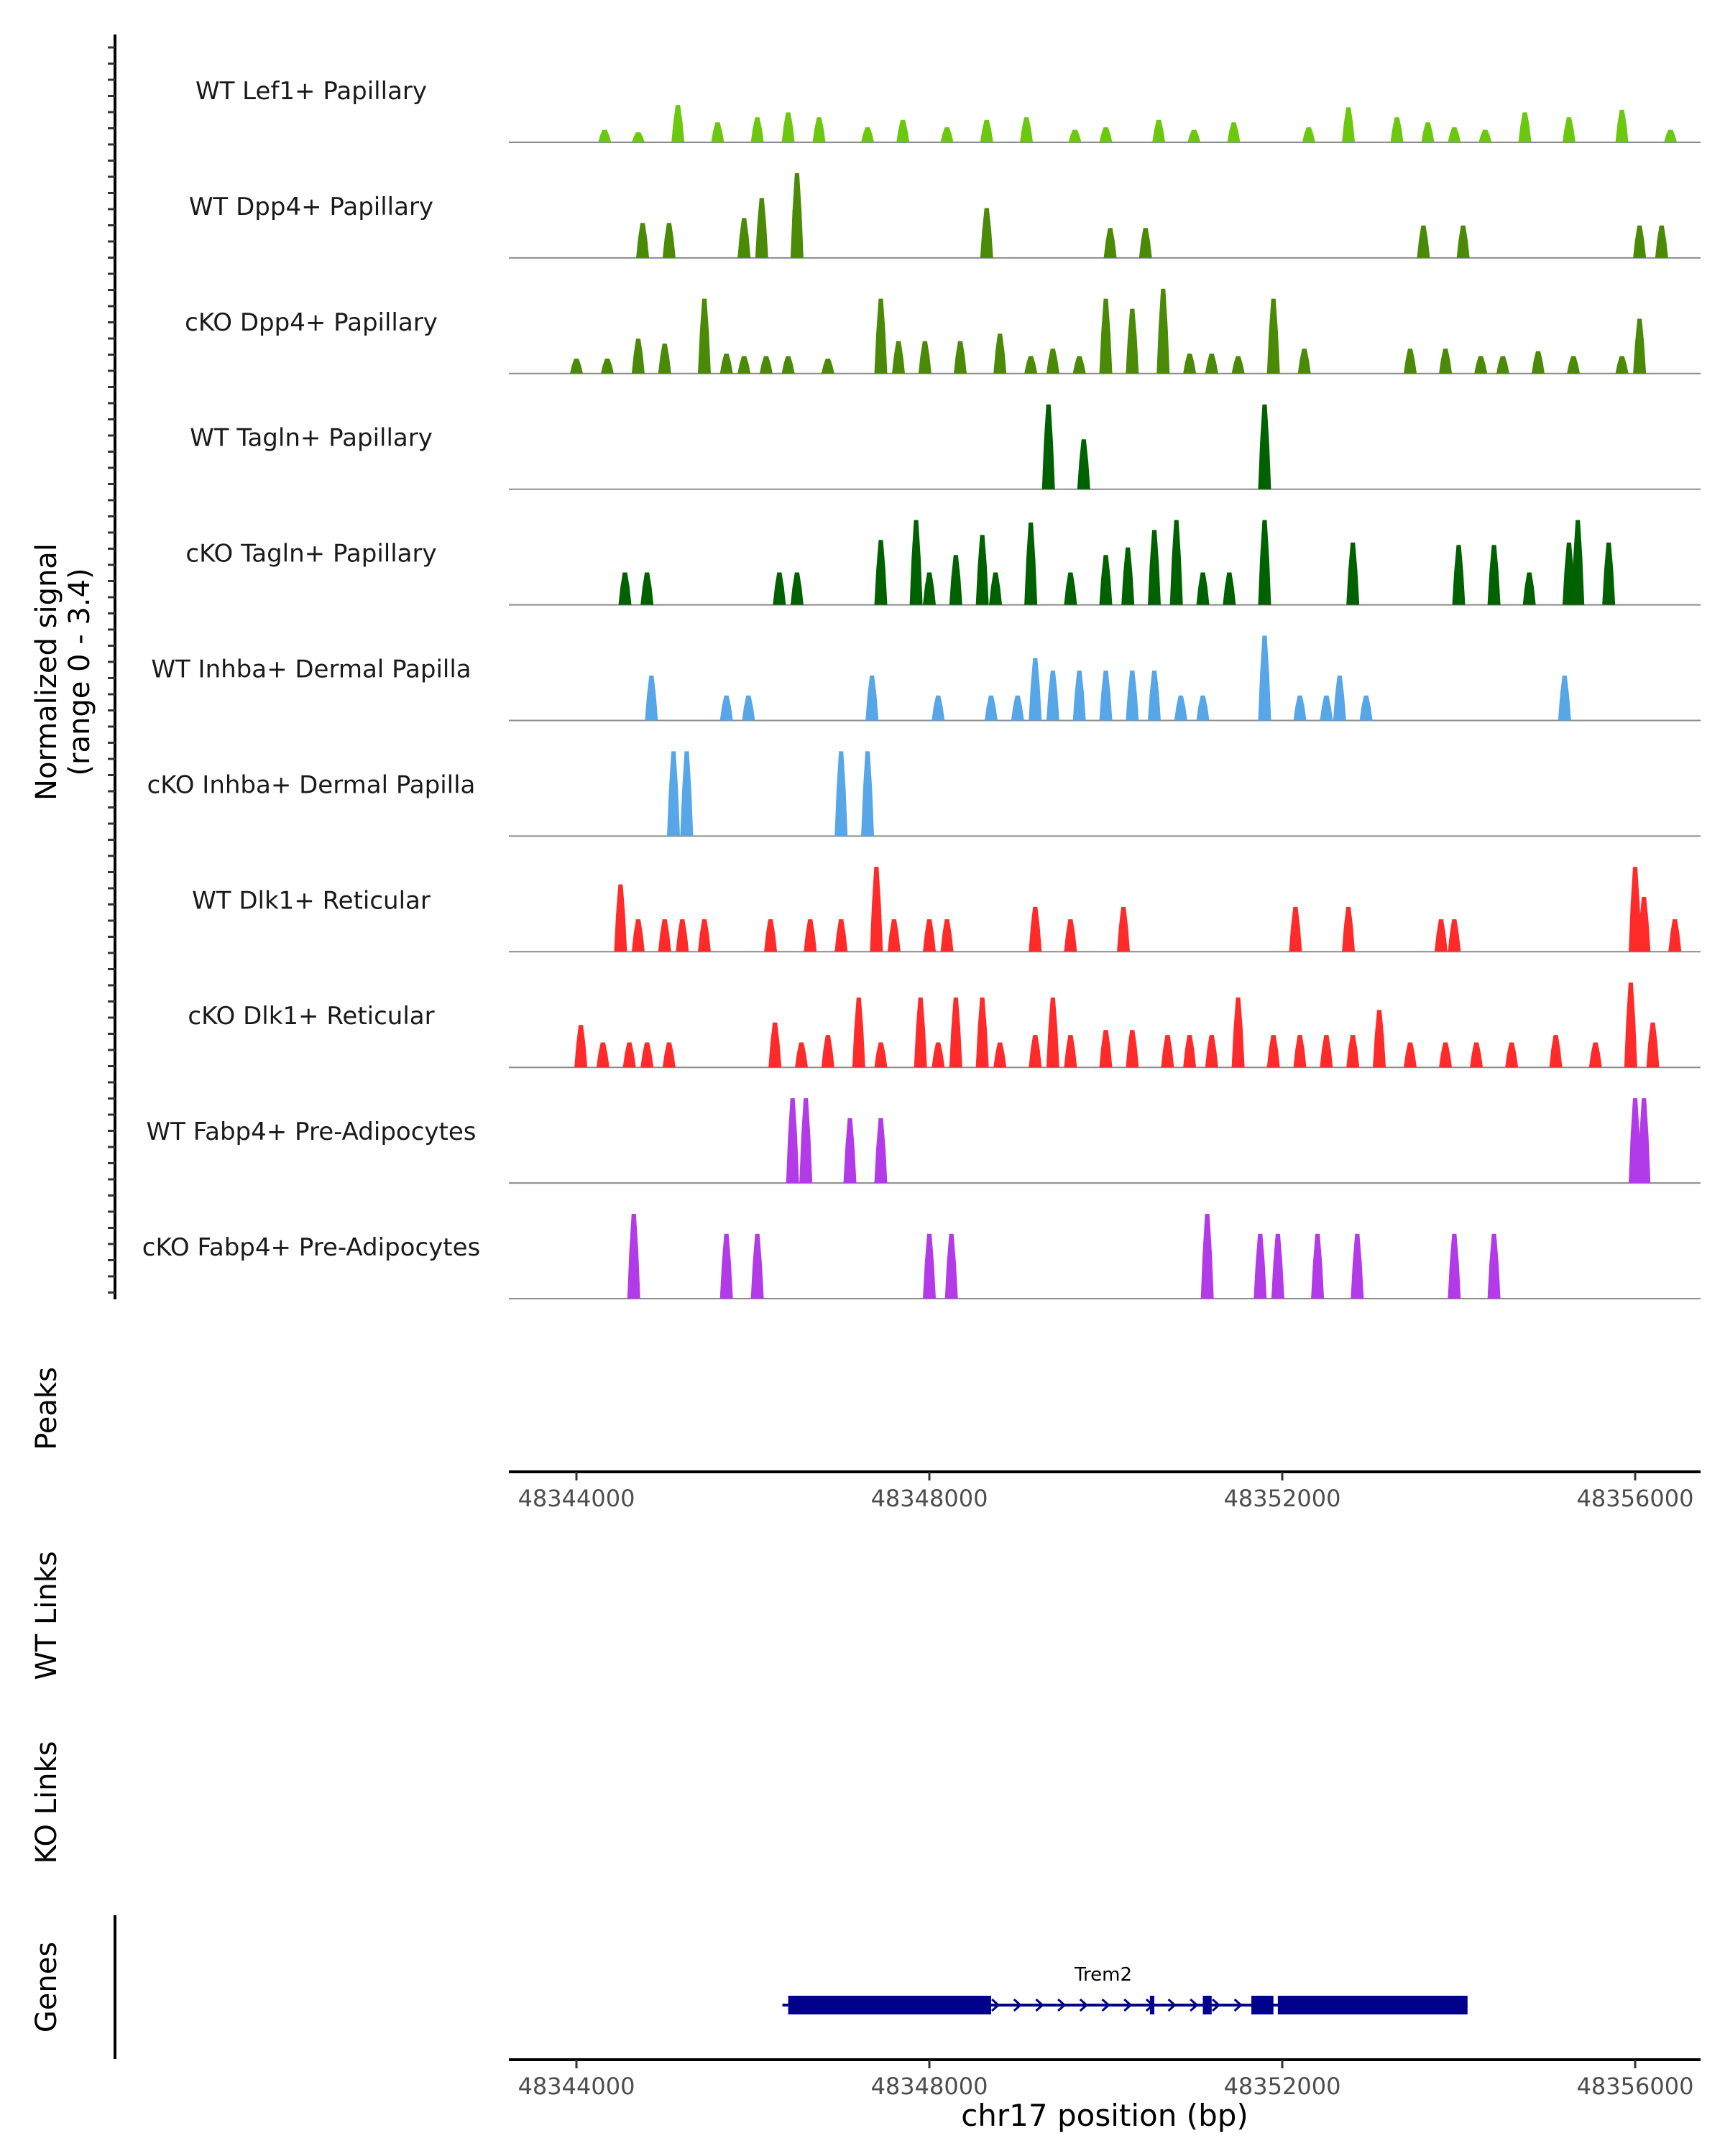  I want to click on signal-axis-range-label: (range 0 - 3.4), so click(79, 671).